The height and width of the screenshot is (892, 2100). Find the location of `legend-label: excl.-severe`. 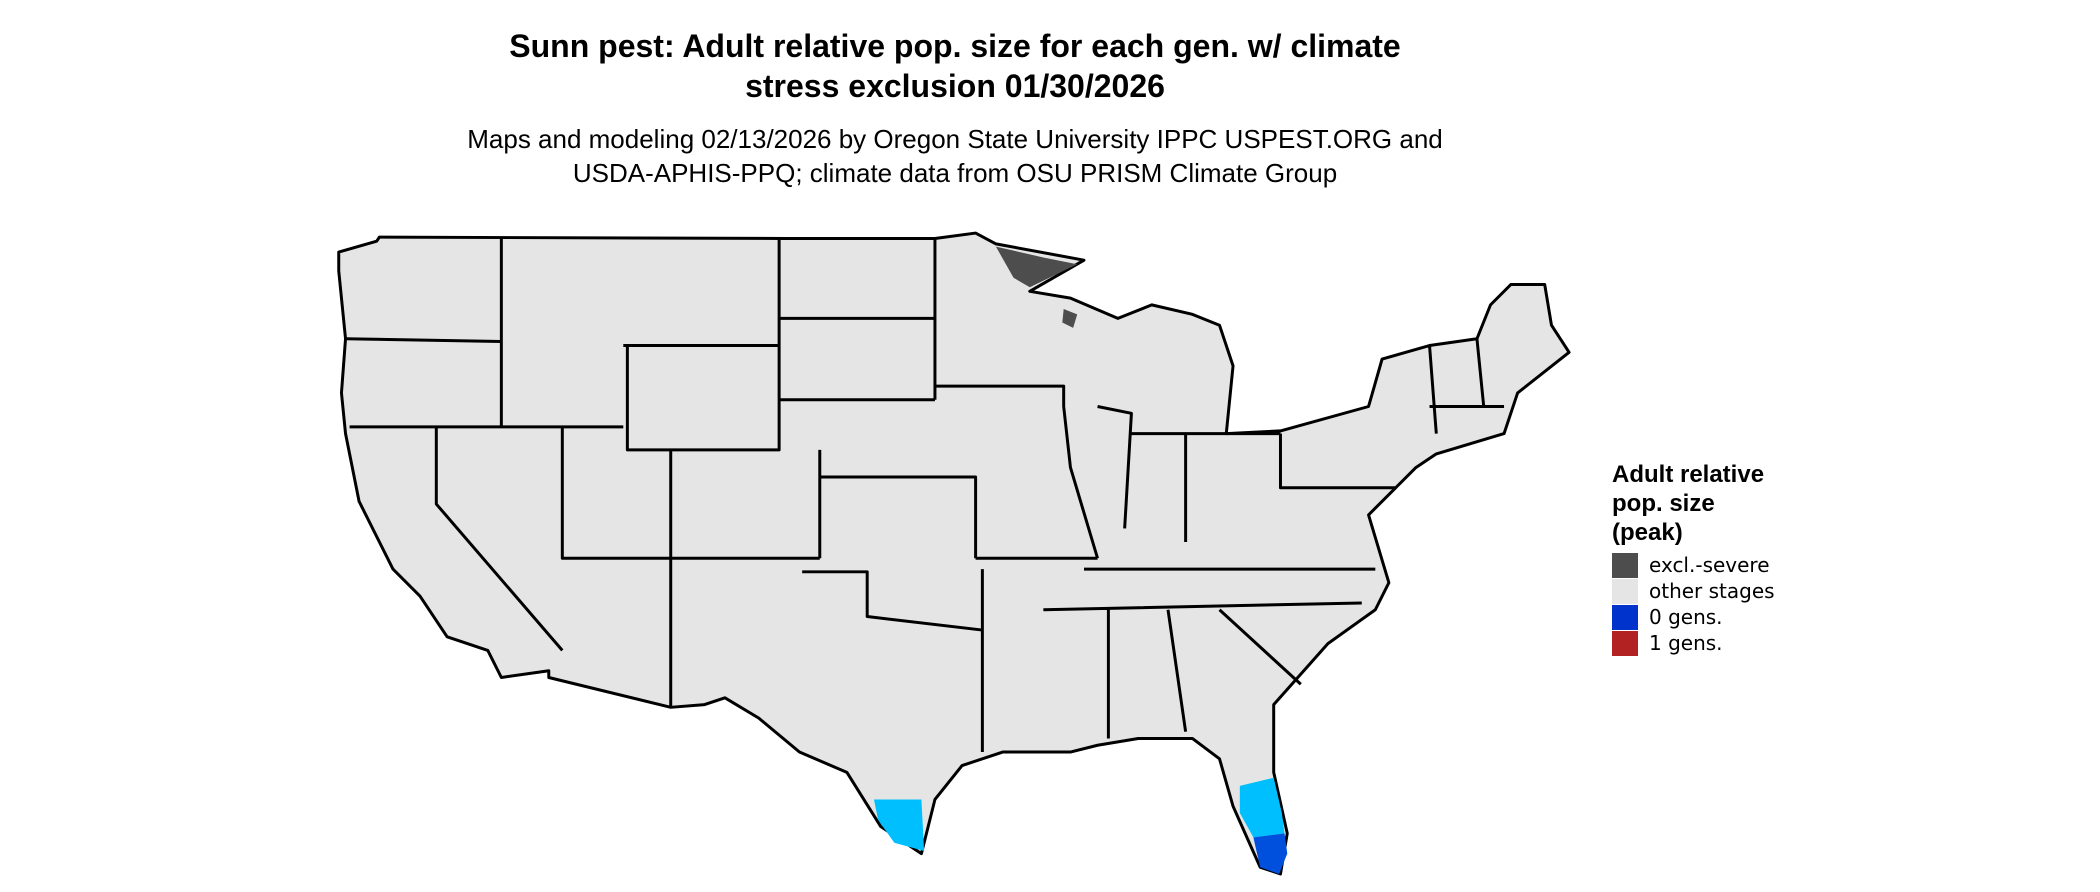

legend-label: excl.-severe is located at coordinates (1709, 565).